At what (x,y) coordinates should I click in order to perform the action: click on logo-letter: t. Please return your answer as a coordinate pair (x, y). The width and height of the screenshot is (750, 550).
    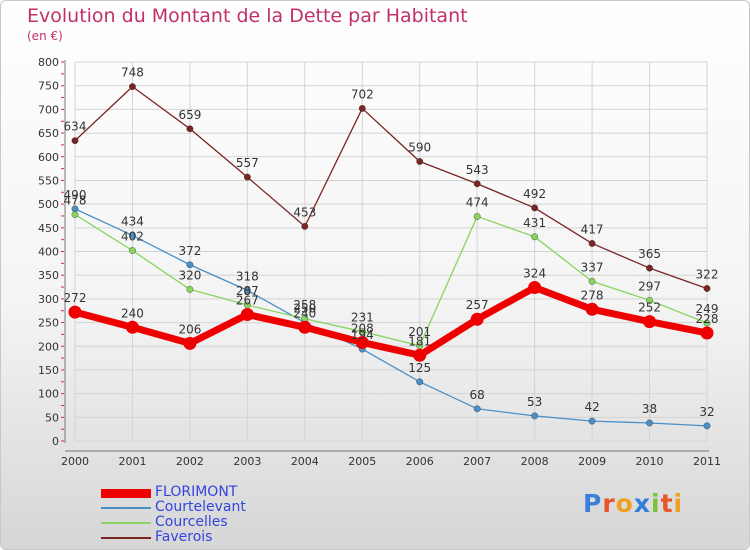
    Looking at the image, I should click on (667, 503).